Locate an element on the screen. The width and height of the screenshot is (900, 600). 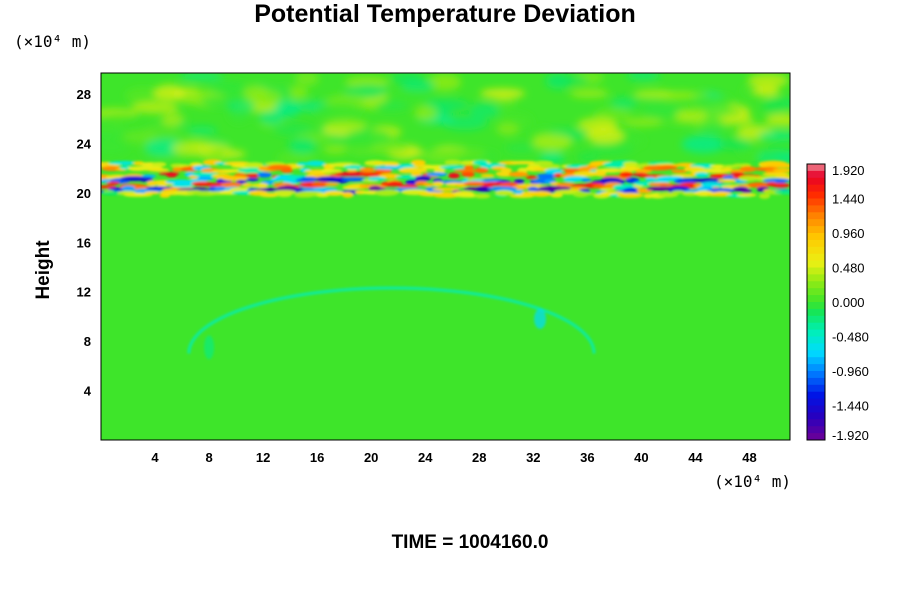
arc-spot is located at coordinates (209, 347).